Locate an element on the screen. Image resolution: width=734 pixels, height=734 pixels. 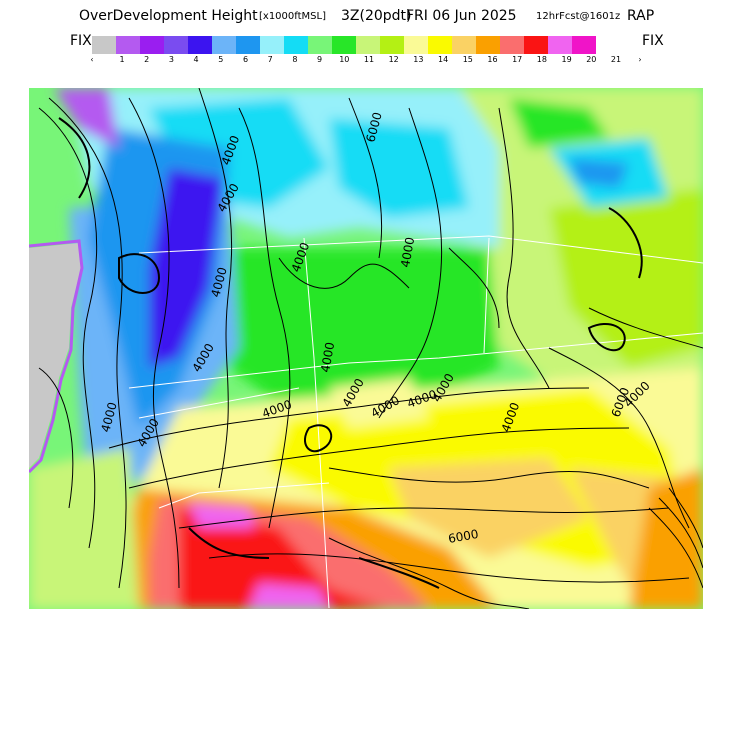
color-scale-labels: ‹ › 1 2 3 4 5 6 7 8 9 10 11 12 13 14 15 16 17 18 19 20 21 is located at coordinates (370, 61).